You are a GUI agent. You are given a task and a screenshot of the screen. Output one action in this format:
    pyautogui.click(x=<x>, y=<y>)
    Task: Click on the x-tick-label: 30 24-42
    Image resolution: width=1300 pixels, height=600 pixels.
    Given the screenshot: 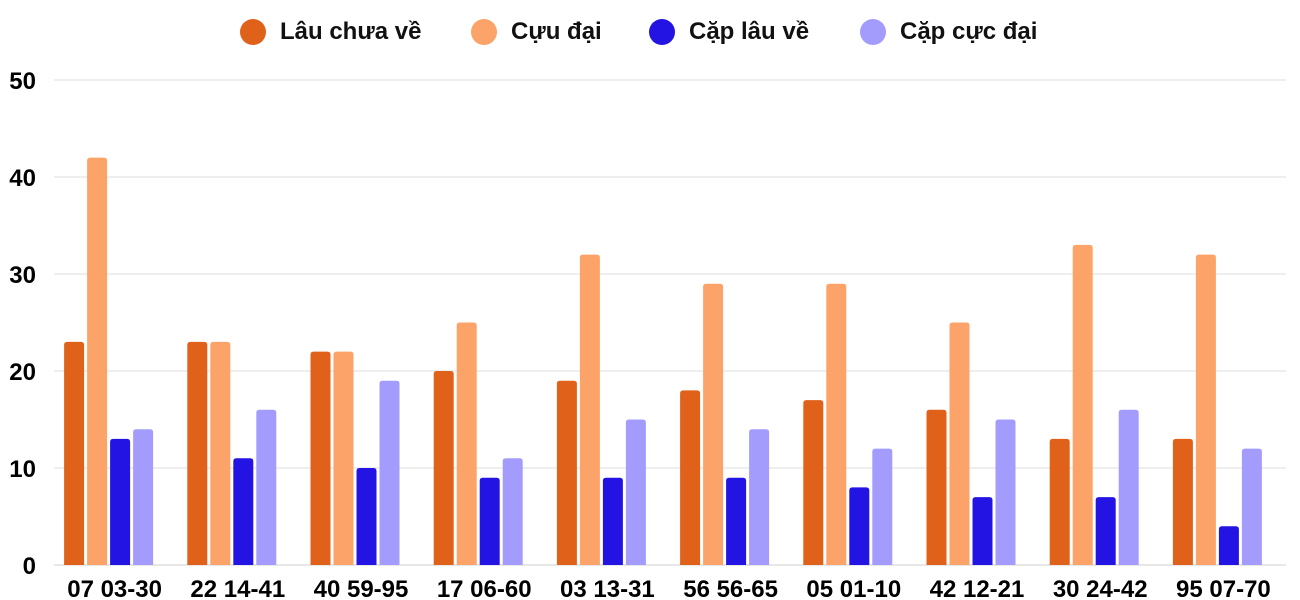 What is the action you would take?
    pyautogui.click(x=1100, y=588)
    